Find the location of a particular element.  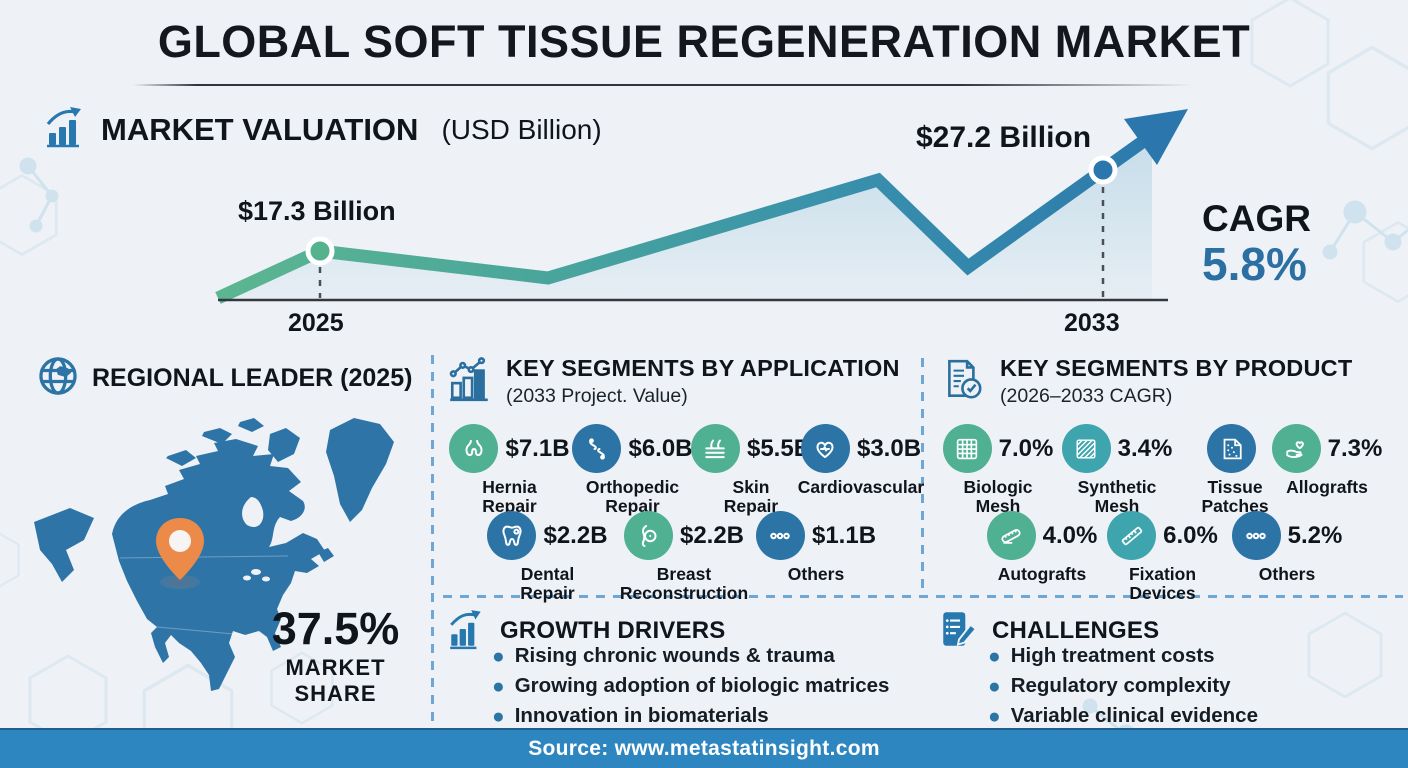

market-share-block: 37.5% MARKET SHARE is located at coordinates (335, 656).